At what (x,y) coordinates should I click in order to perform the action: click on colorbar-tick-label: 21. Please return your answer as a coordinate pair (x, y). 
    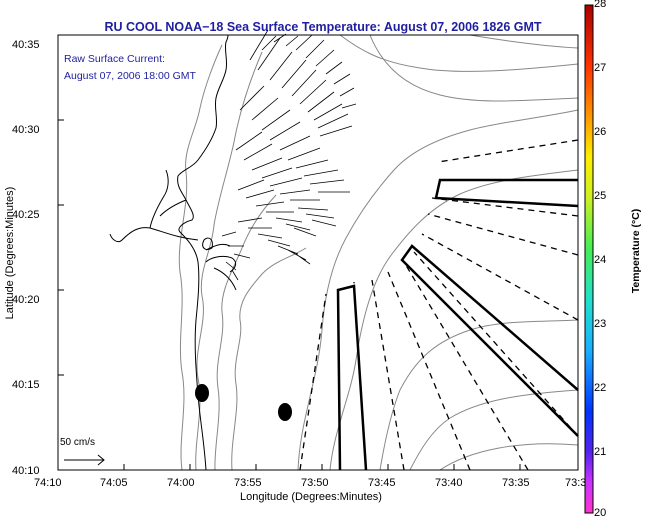
    Looking at the image, I should click on (600, 452).